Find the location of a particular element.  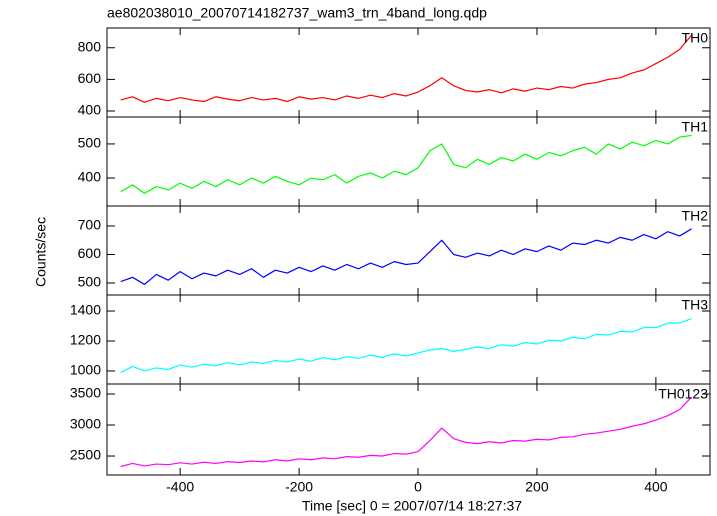

y-tick-label: 3000 is located at coordinates (85, 424).